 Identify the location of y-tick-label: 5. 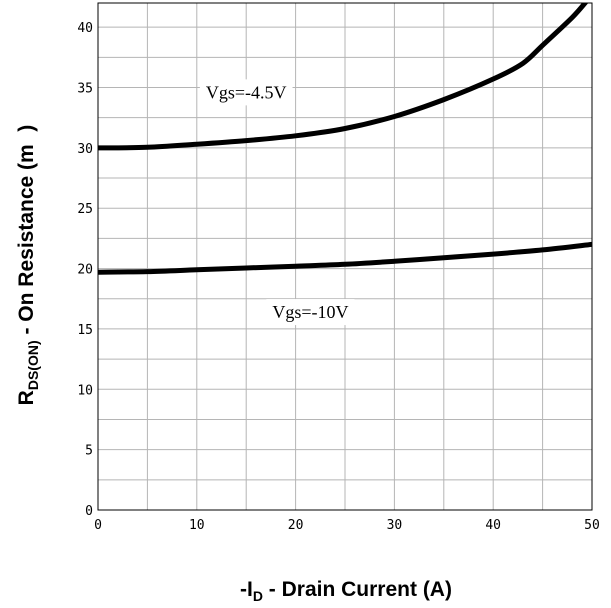
(89, 451).